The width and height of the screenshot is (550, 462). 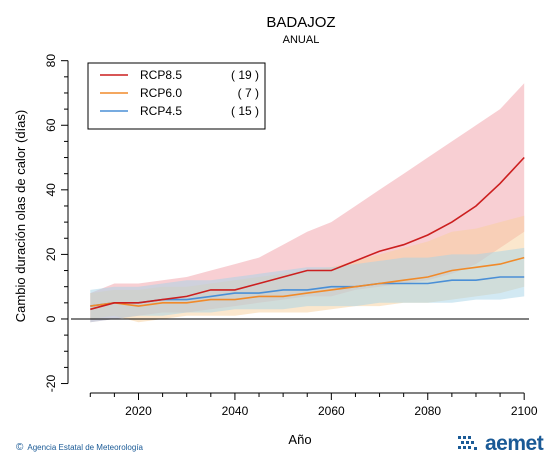 What do you see at coordinates (299, 439) in the screenshot?
I see `x-axis-label: Año` at bounding box center [299, 439].